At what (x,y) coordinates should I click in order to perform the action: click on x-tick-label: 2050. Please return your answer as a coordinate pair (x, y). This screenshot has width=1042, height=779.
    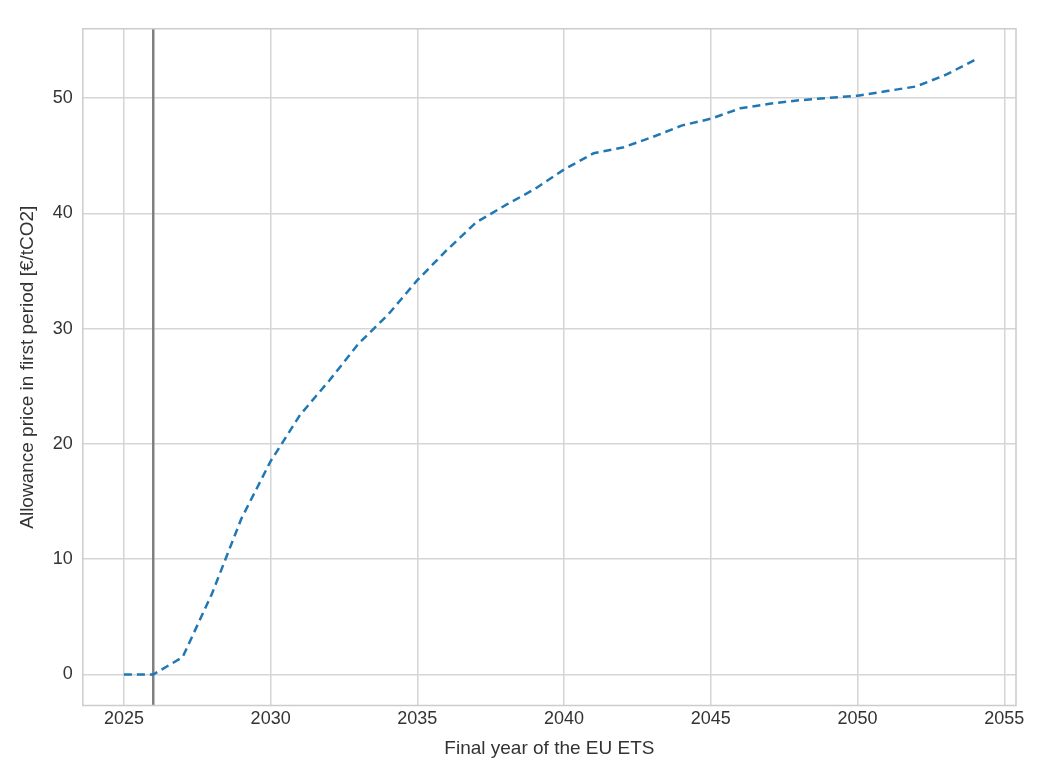
    Looking at the image, I should click on (857, 718).